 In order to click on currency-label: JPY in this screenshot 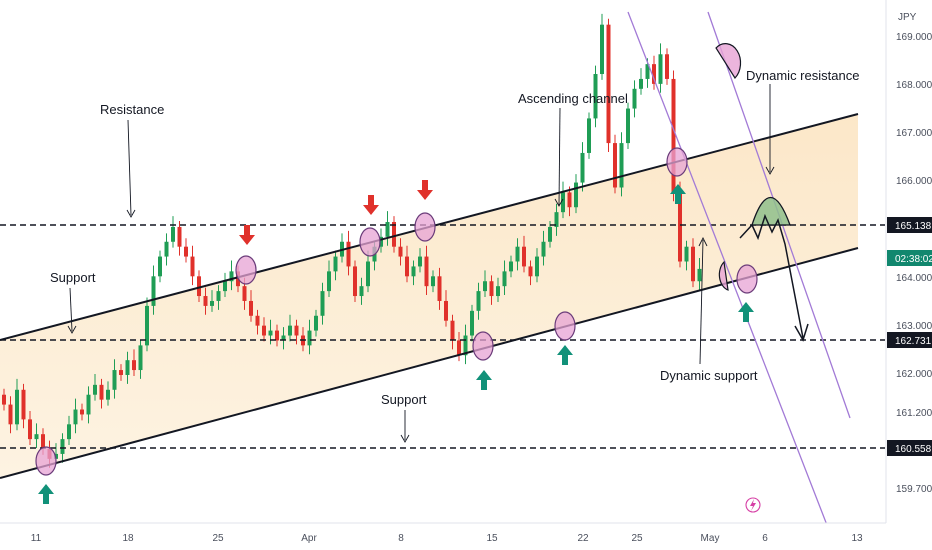, I will do `click(907, 17)`.